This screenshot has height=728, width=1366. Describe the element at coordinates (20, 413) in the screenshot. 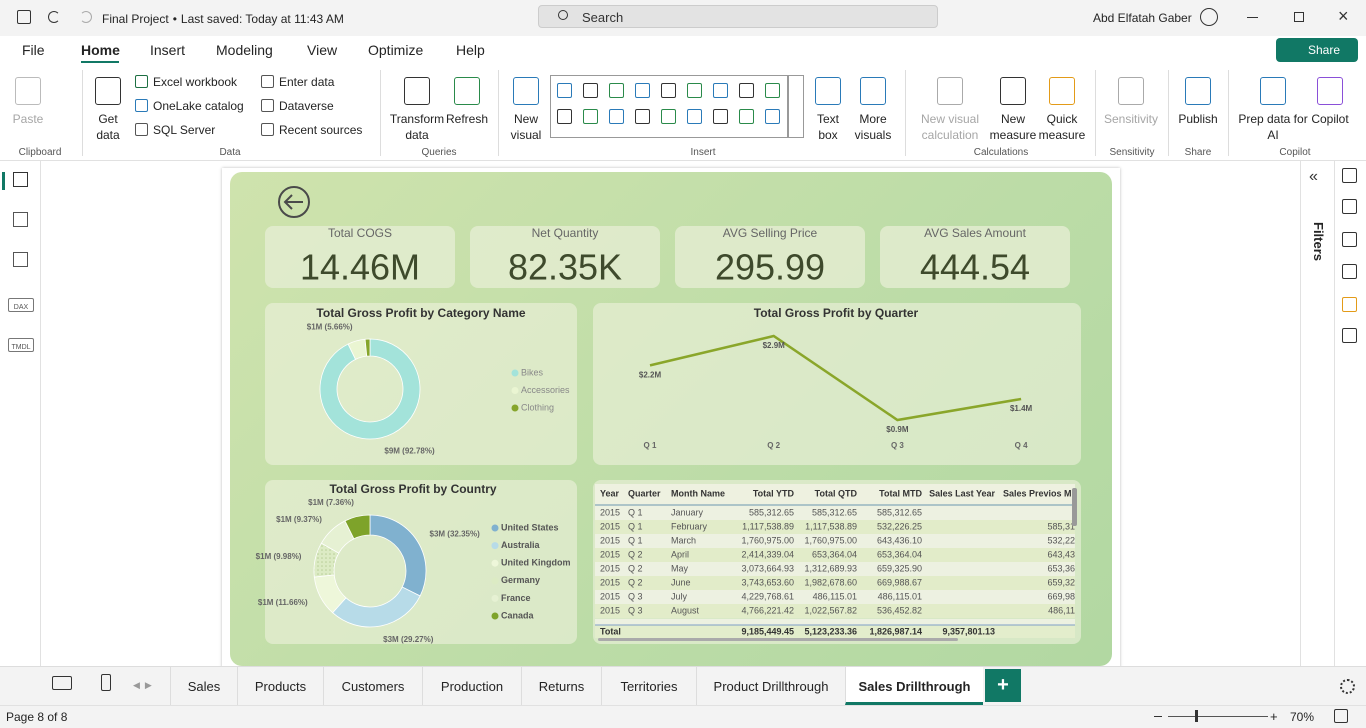

I see `left-nav` at that location.